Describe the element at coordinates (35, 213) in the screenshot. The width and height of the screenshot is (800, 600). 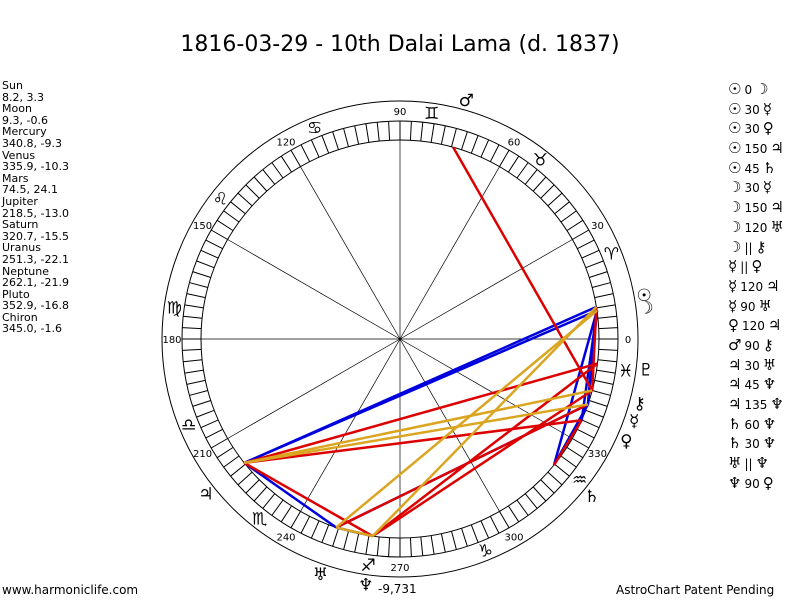
I see `position-value: 218.5, -13.0` at that location.